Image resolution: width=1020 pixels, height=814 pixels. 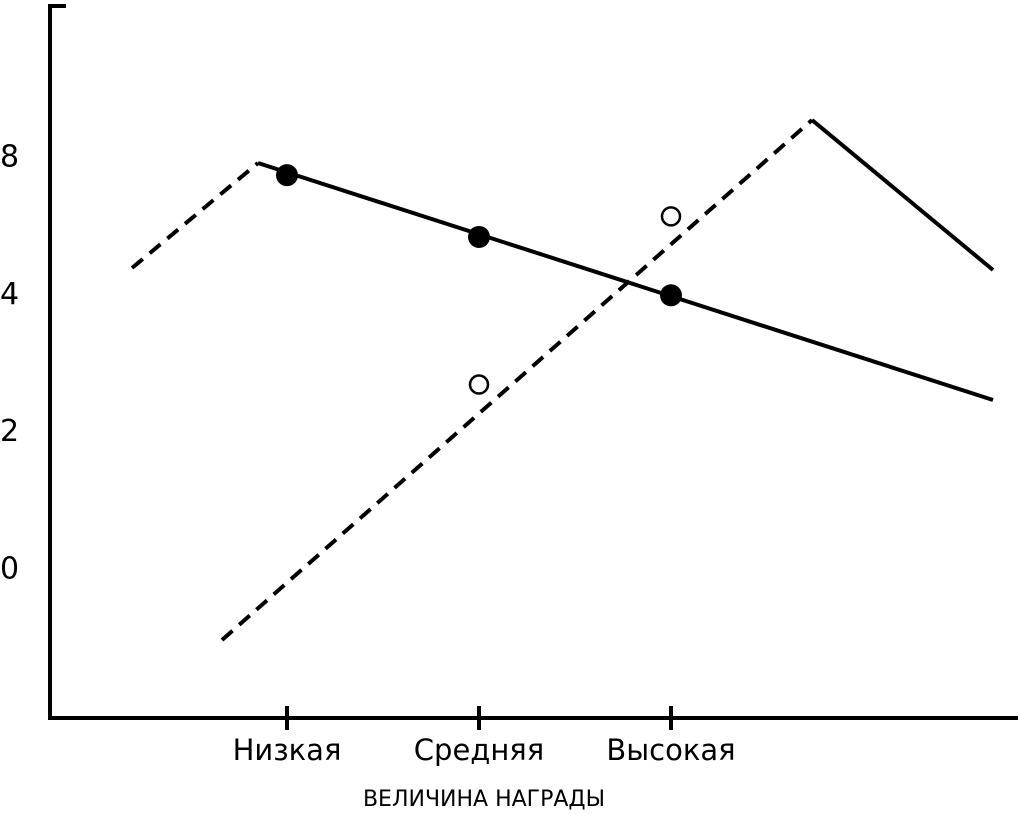 I want to click on x-tick-label: Средняя, so click(x=479, y=750).